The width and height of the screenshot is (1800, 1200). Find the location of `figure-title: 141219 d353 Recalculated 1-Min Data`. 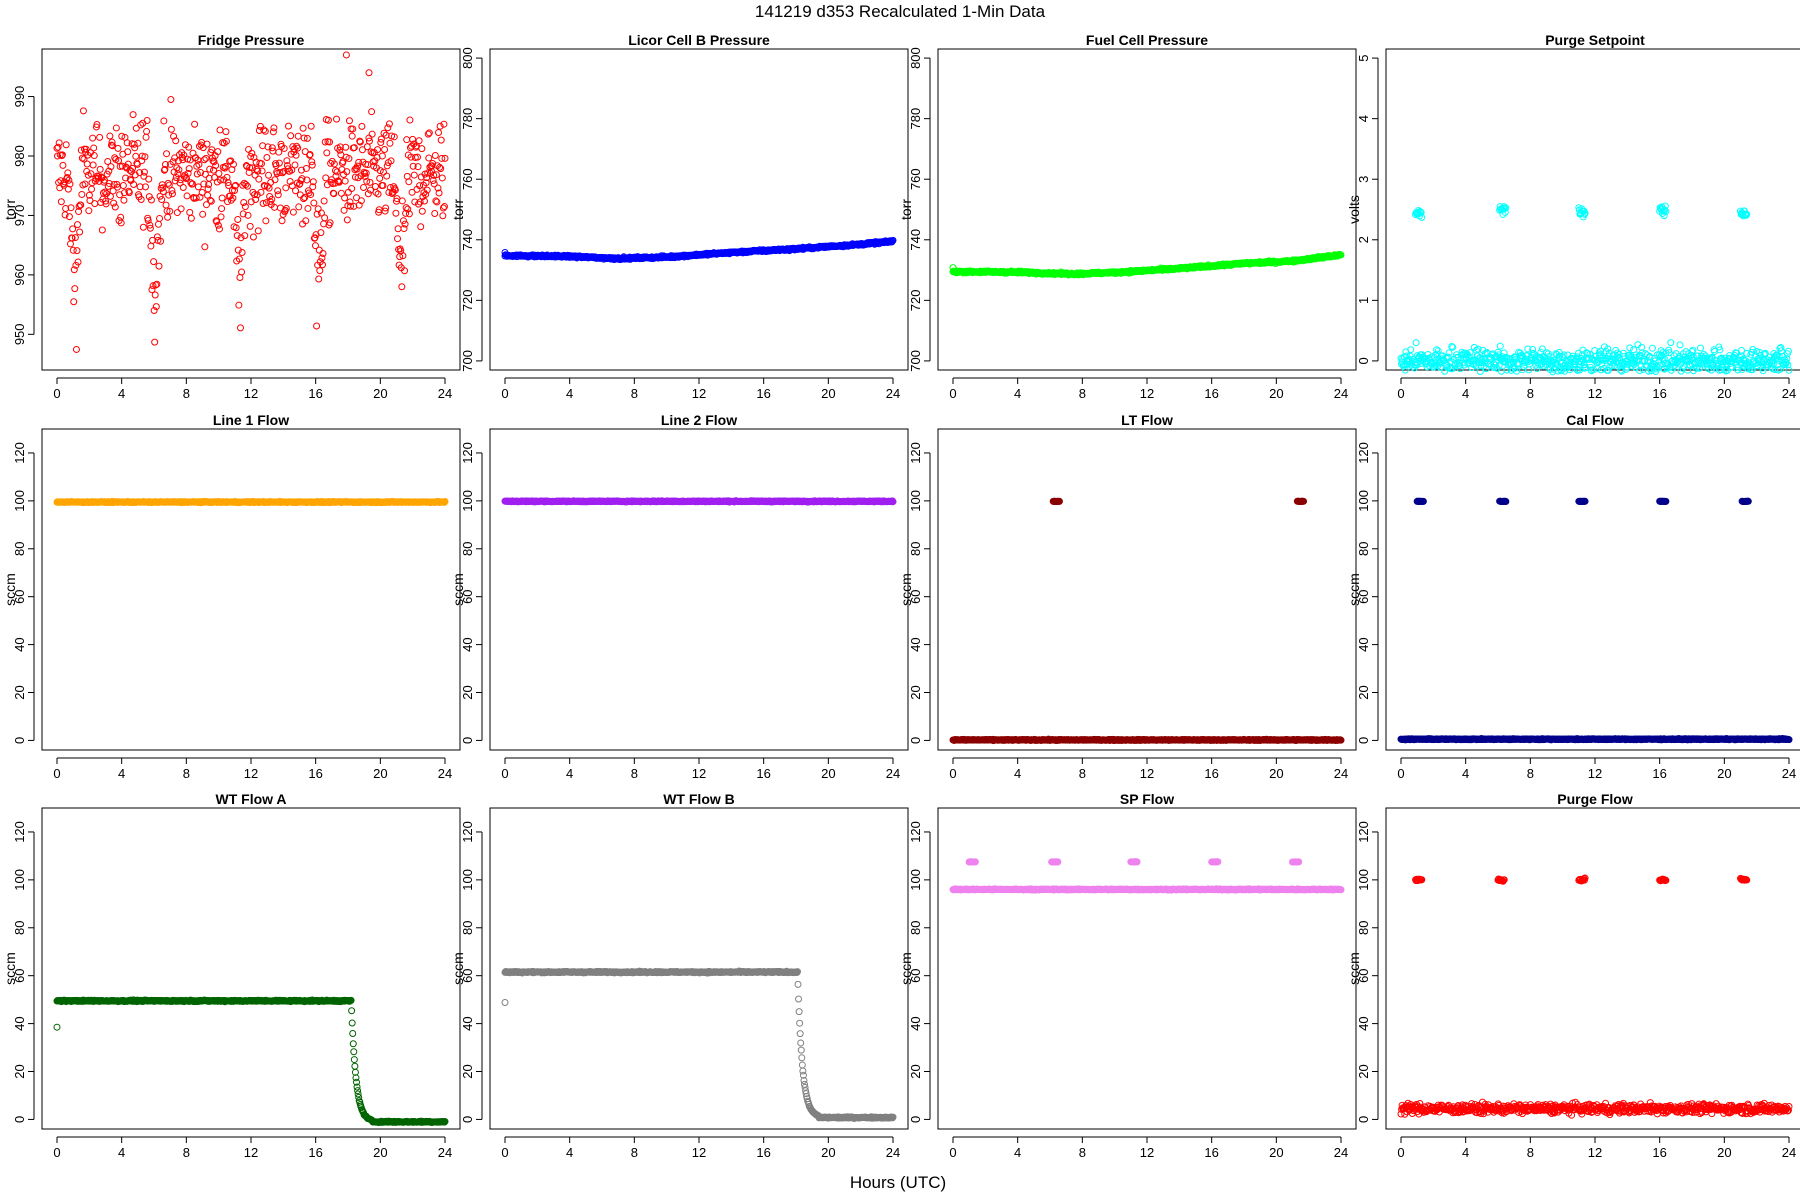

figure-title: 141219 d353 Recalculated 1-Min Data is located at coordinates (900, 11).